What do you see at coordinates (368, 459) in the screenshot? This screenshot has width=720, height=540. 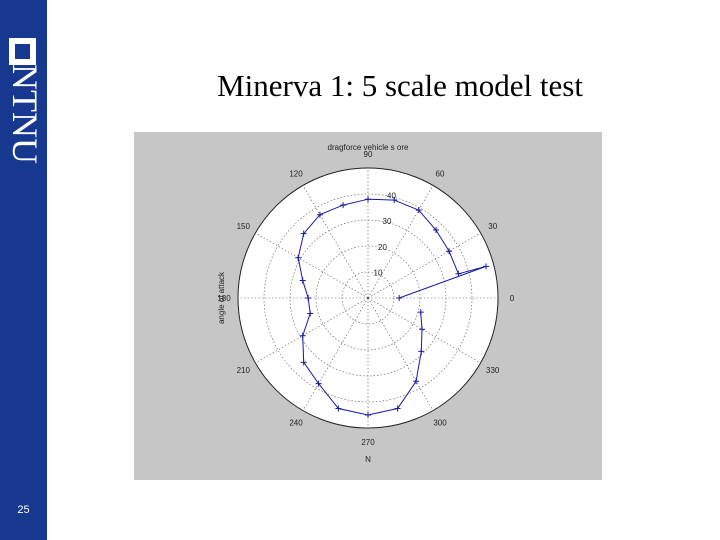 I see `x-axis-label: N` at bounding box center [368, 459].